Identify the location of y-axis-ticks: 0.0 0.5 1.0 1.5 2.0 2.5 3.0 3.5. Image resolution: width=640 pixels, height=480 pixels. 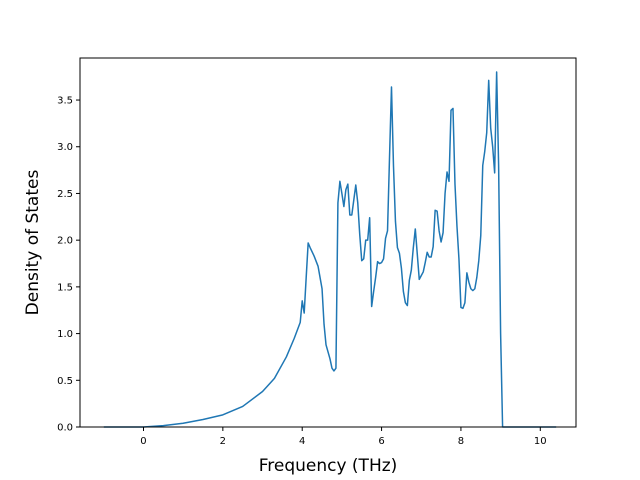
(68, 265).